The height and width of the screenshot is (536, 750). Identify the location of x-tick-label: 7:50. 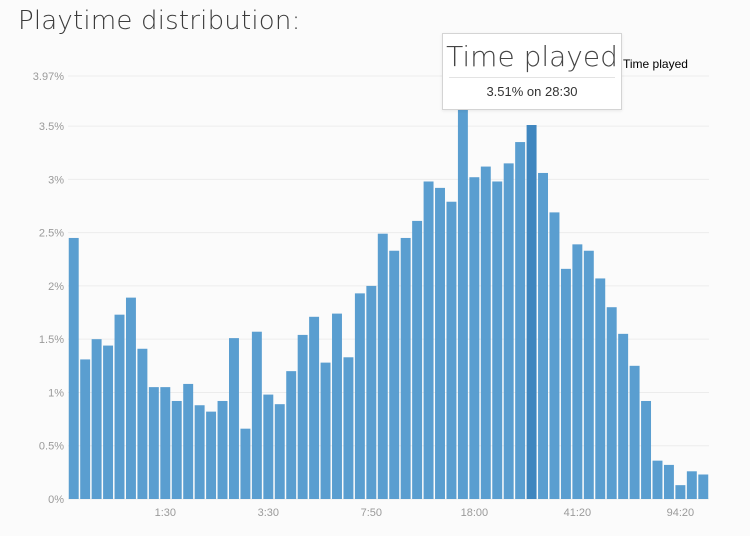
(371, 513).